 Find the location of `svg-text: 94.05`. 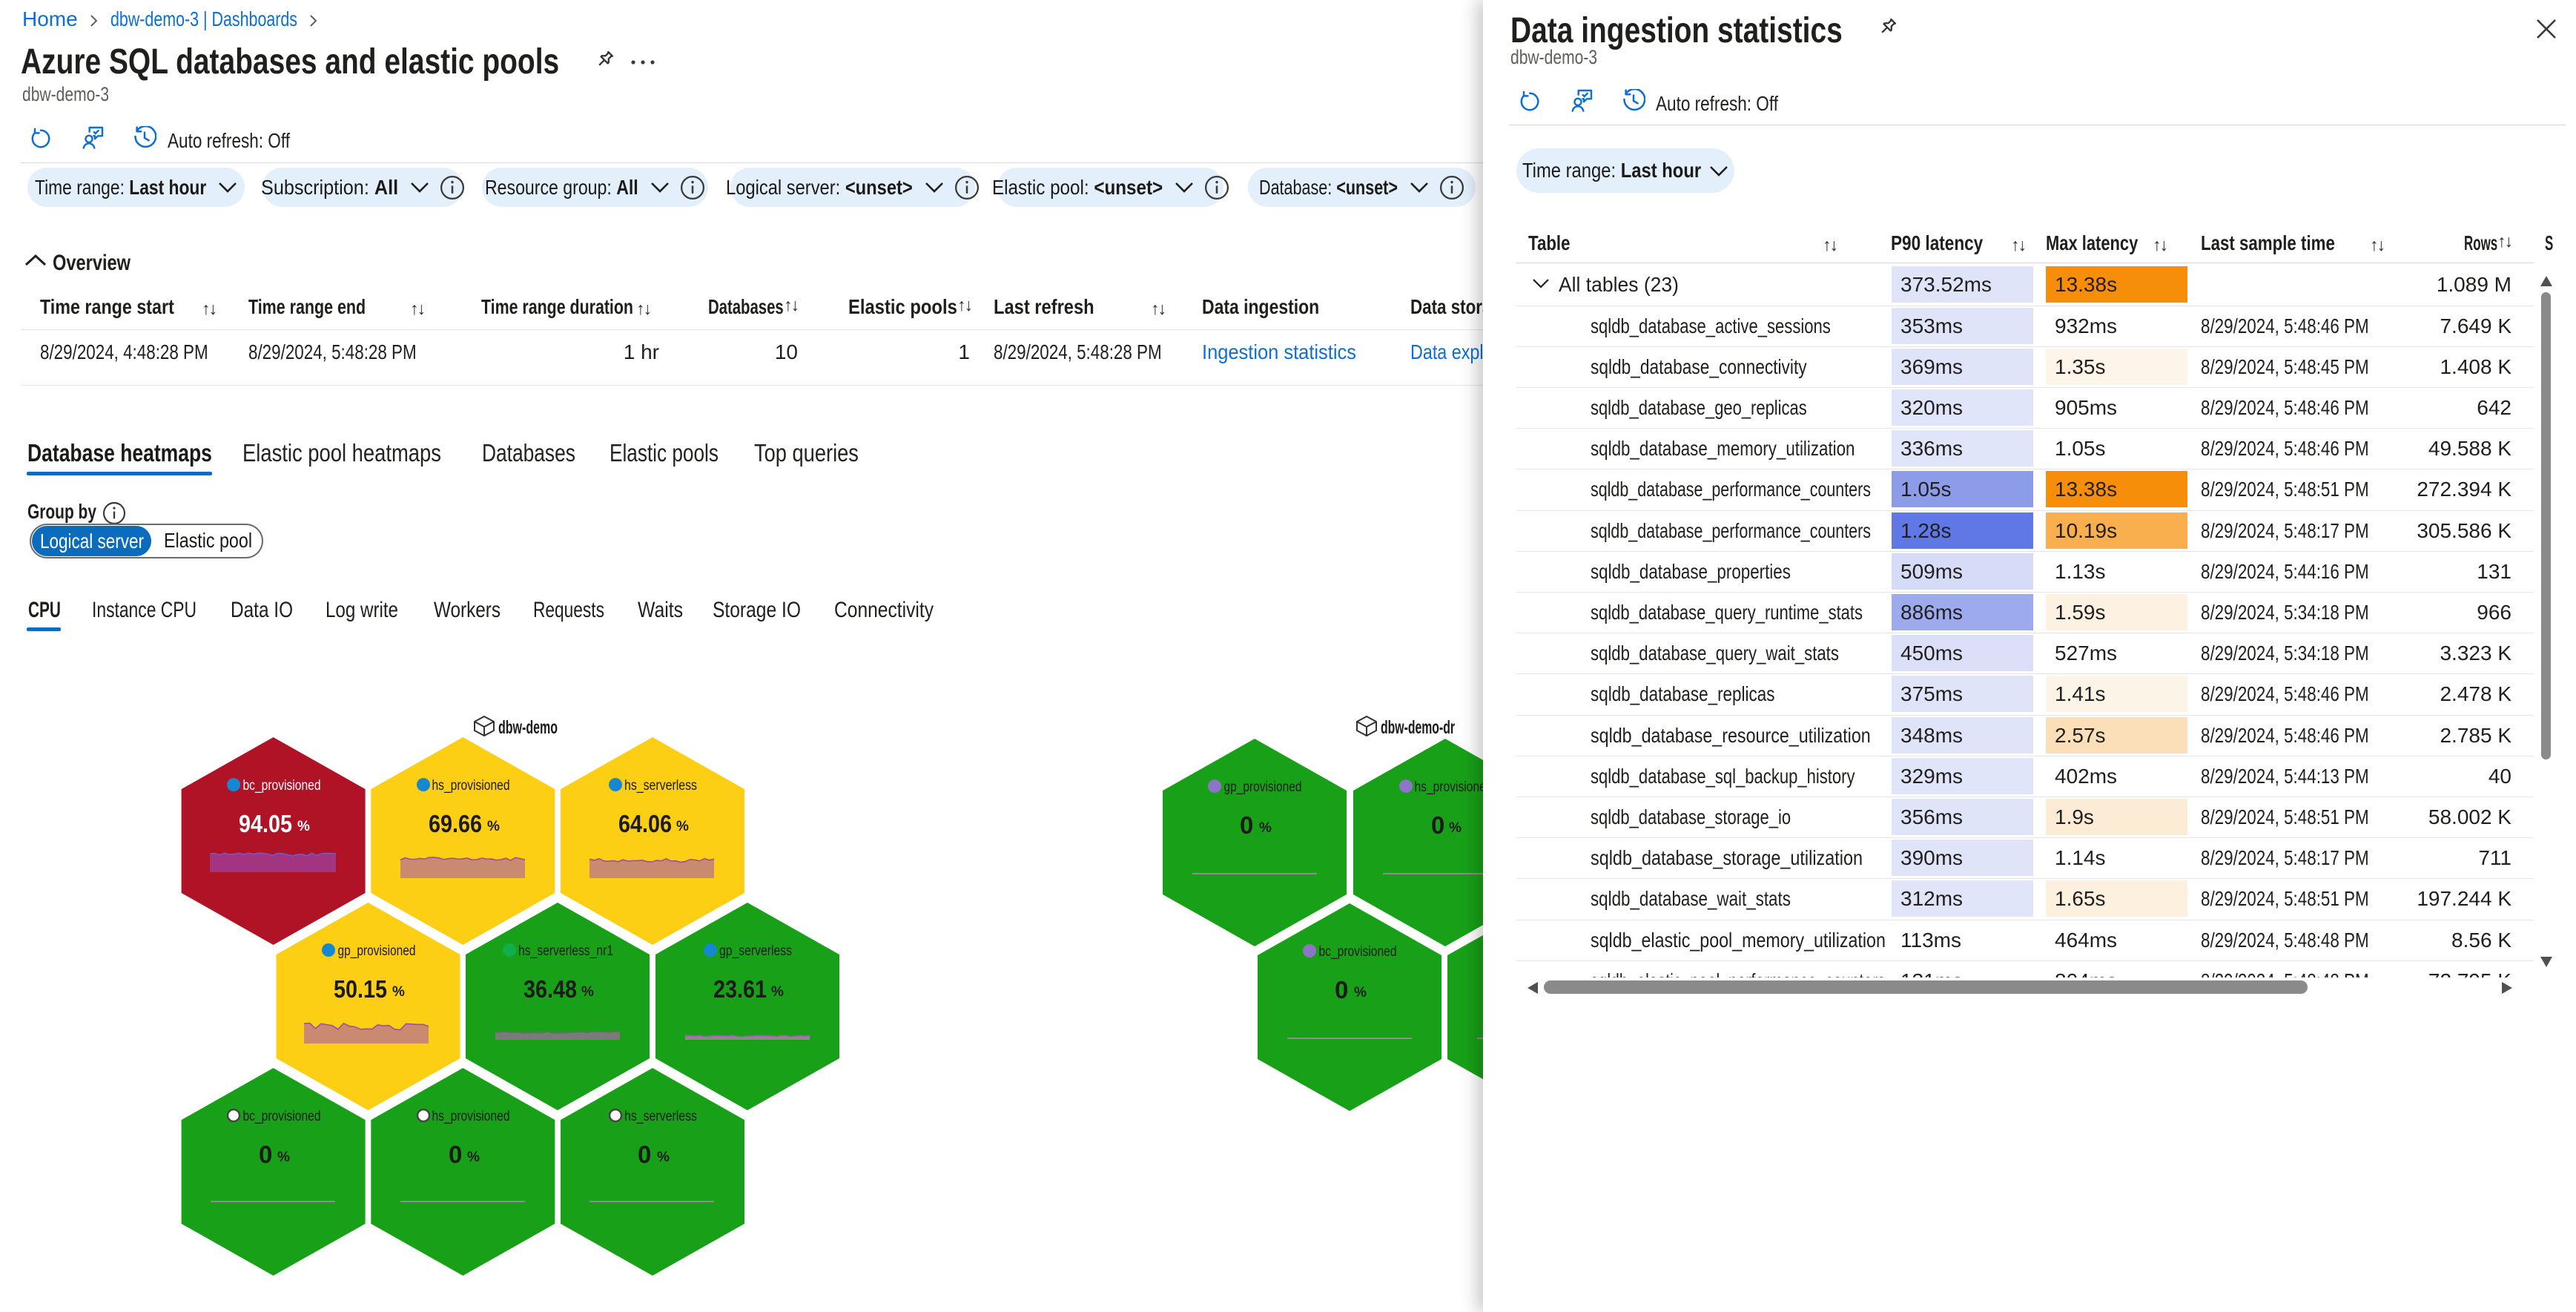

svg-text: 94.05 is located at coordinates (265, 824).